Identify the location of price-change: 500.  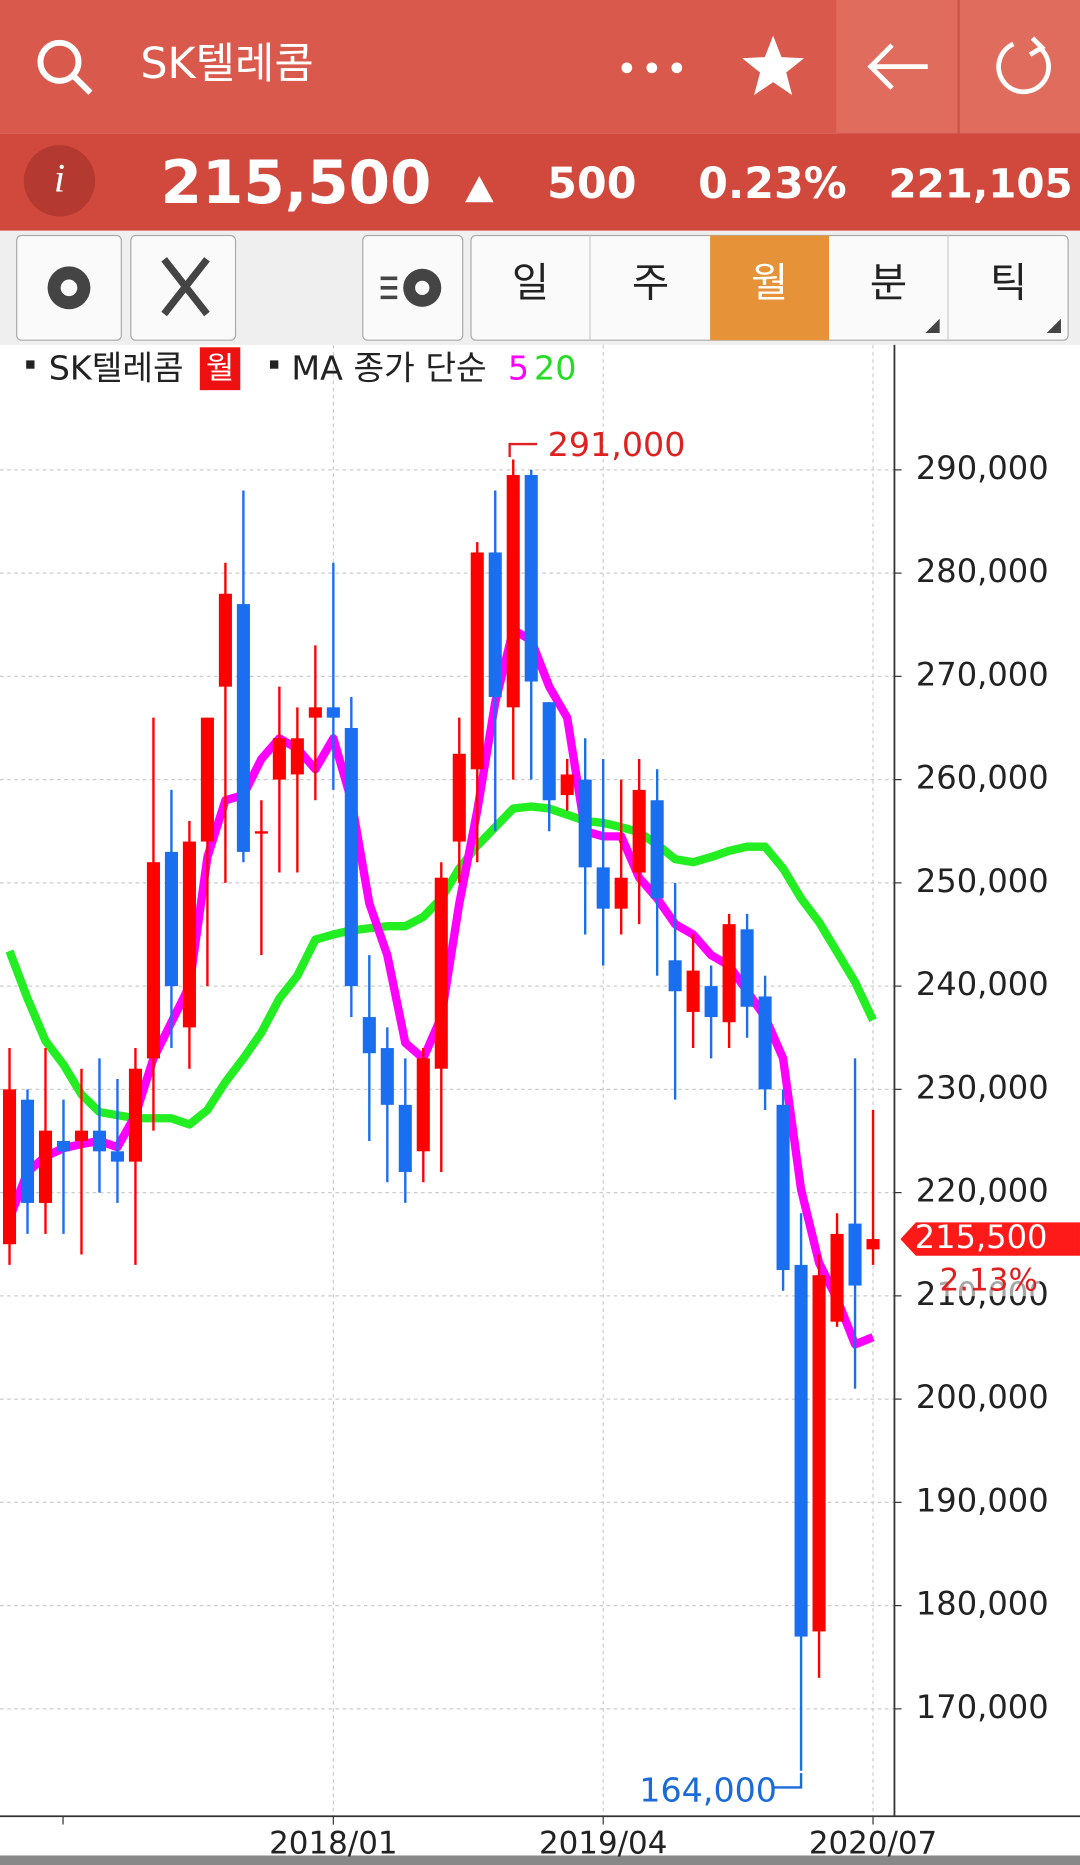
(591, 184).